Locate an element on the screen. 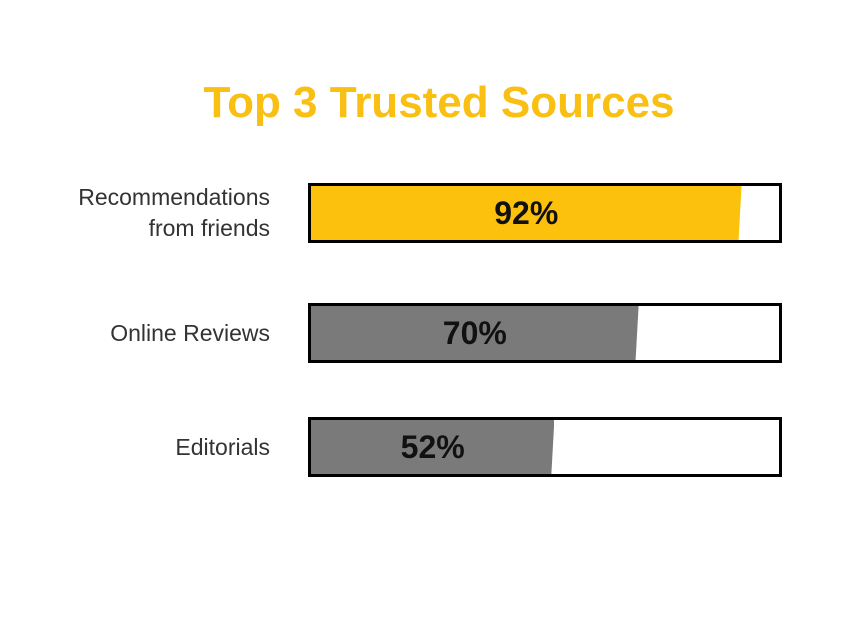 The image size is (850, 623). value-label: 92% is located at coordinates (526, 213).